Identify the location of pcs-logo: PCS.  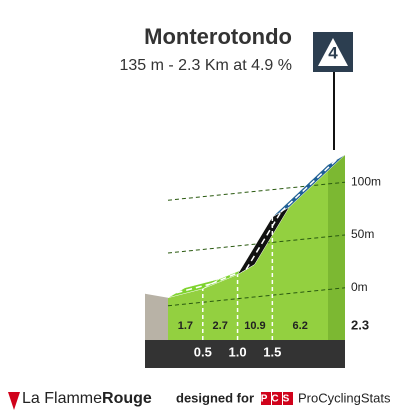
(277, 399).